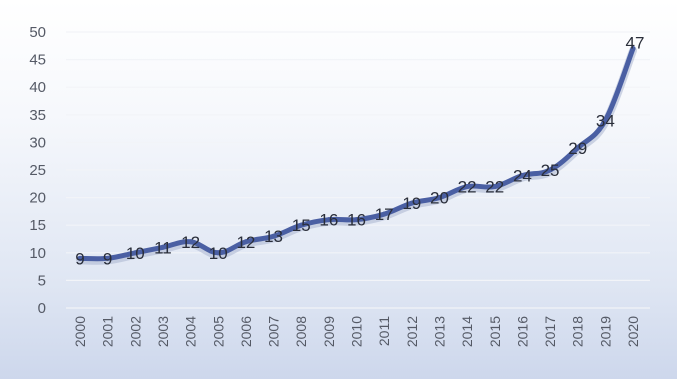 Image resolution: width=677 pixels, height=379 pixels. I want to click on x-tick-label: 2012, so click(412, 331).